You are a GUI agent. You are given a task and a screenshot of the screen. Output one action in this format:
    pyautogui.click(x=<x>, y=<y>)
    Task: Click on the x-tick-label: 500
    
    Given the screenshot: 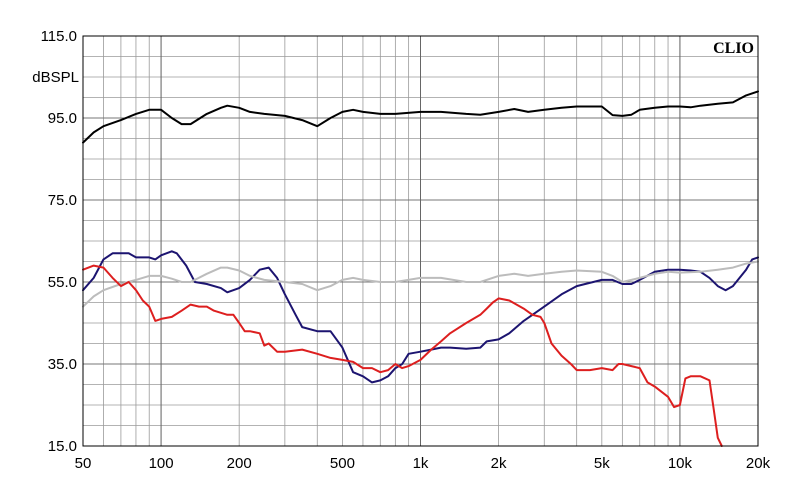 What is the action you would take?
    pyautogui.click(x=342, y=463)
    